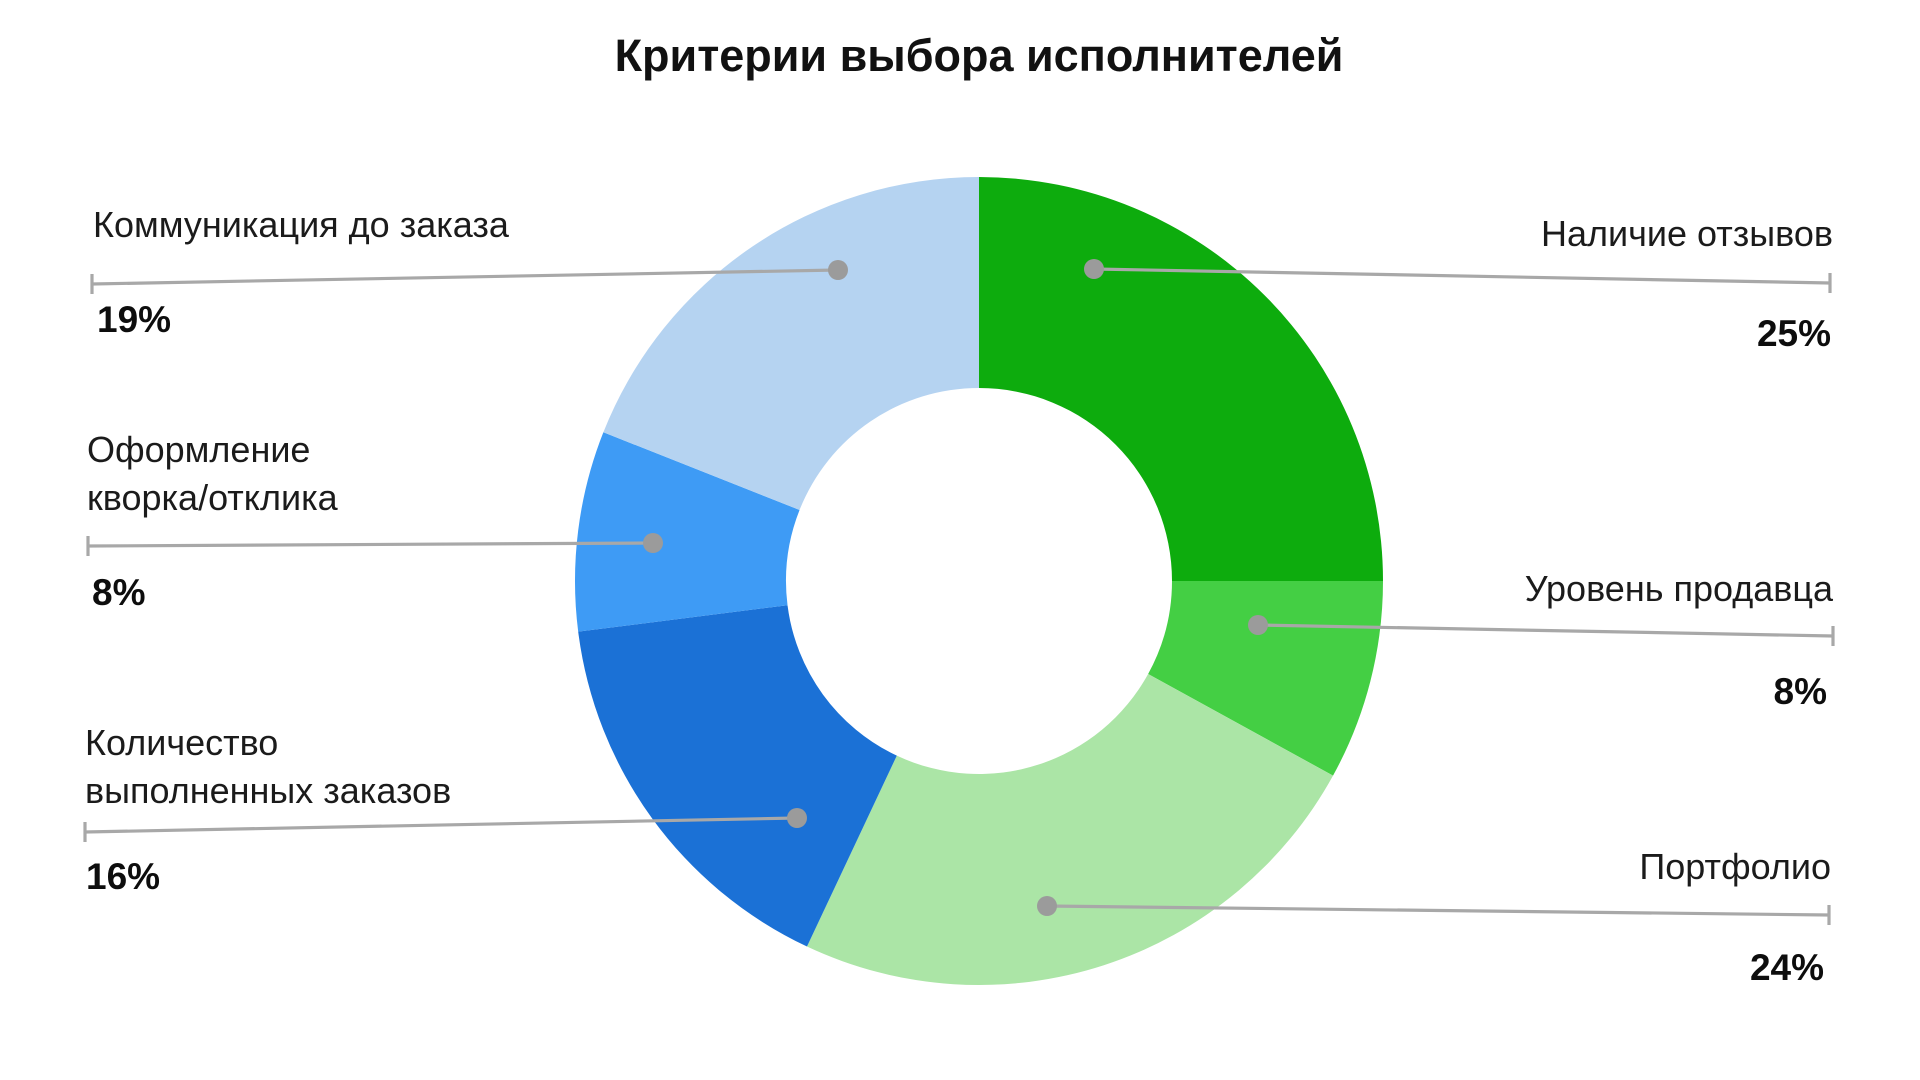 The image size is (1920, 1080). I want to click on slice-label: Коммуникация до заказа, so click(301, 225).